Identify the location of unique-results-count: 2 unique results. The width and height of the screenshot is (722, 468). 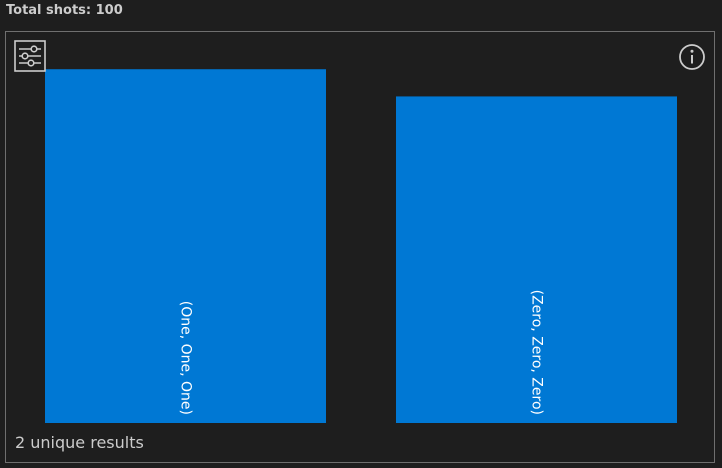
(79, 442).